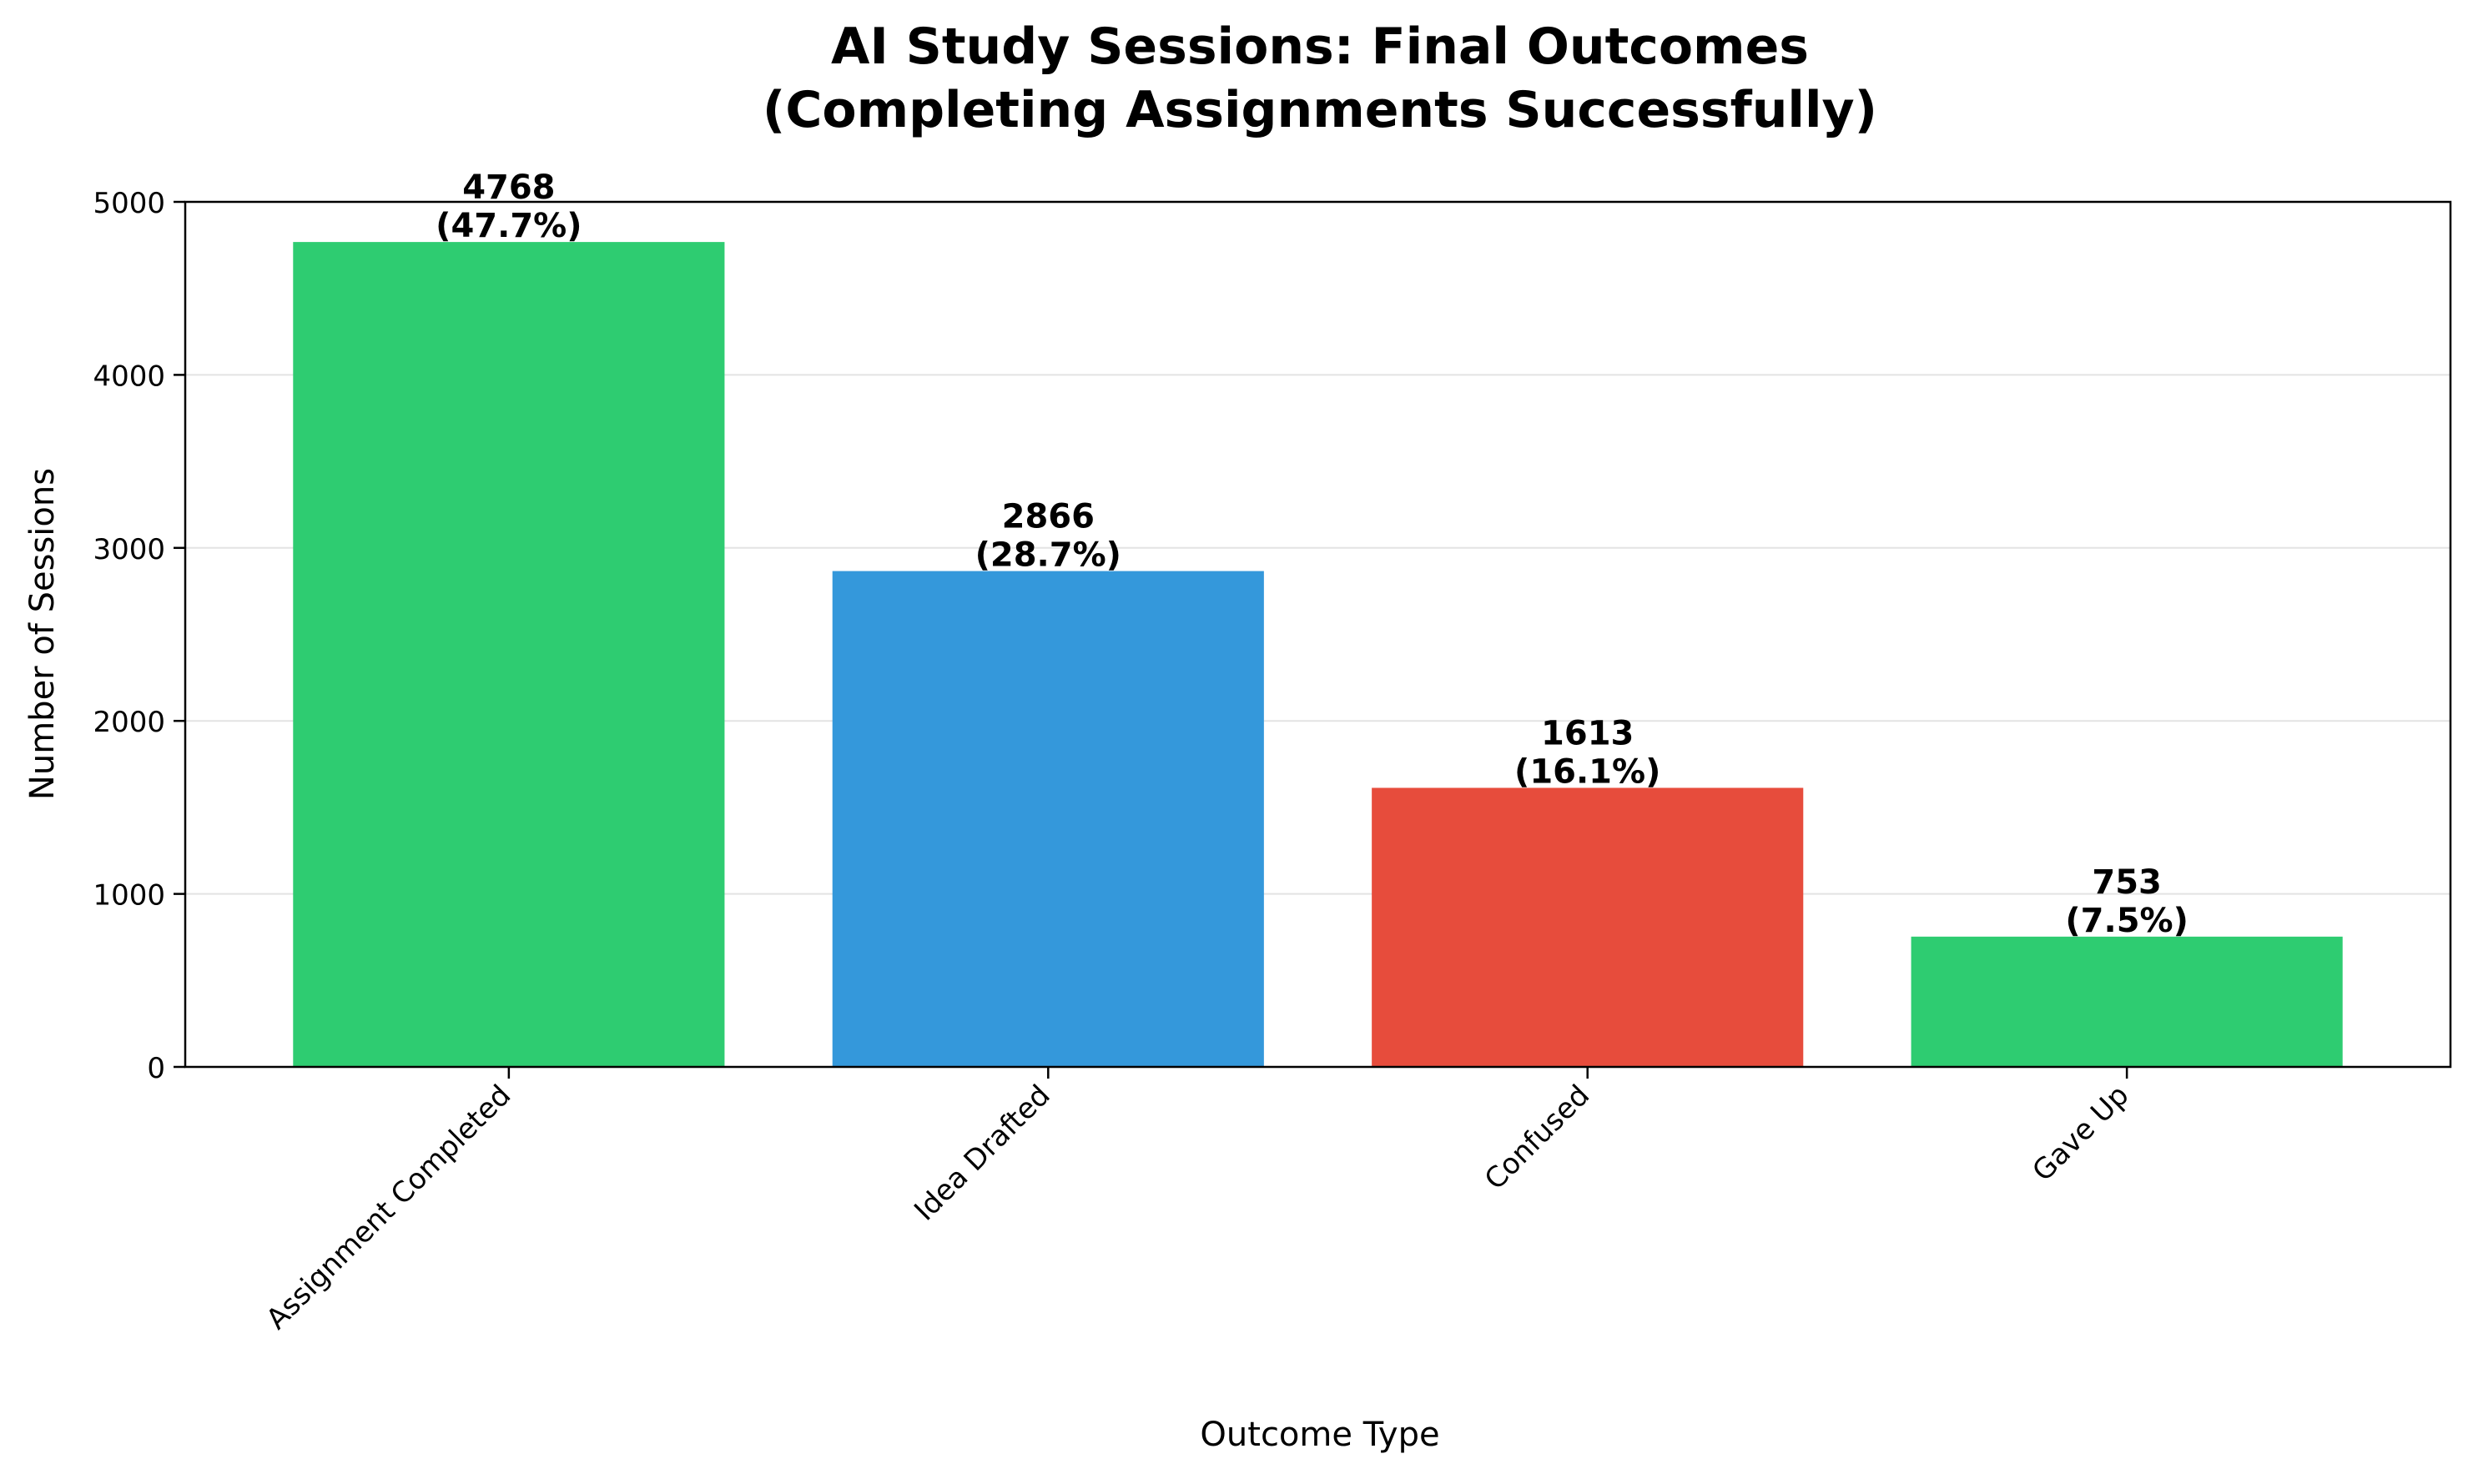 This screenshot has width=2473, height=1484. What do you see at coordinates (1320, 47) in the screenshot?
I see `chart-title-line-1: AI Study Sessions: Final Outcomes` at bounding box center [1320, 47].